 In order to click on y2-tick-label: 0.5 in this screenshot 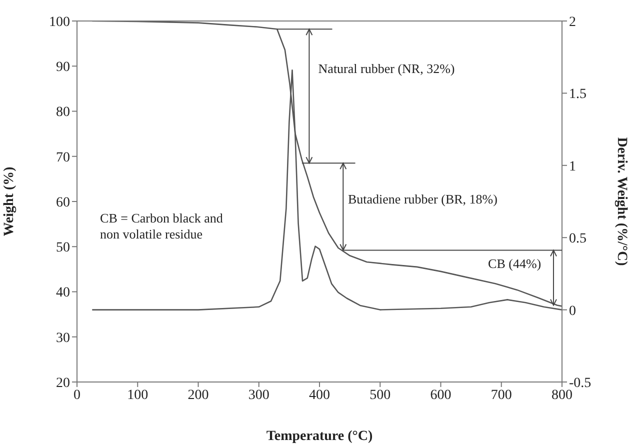, I will do `click(577, 239)`.